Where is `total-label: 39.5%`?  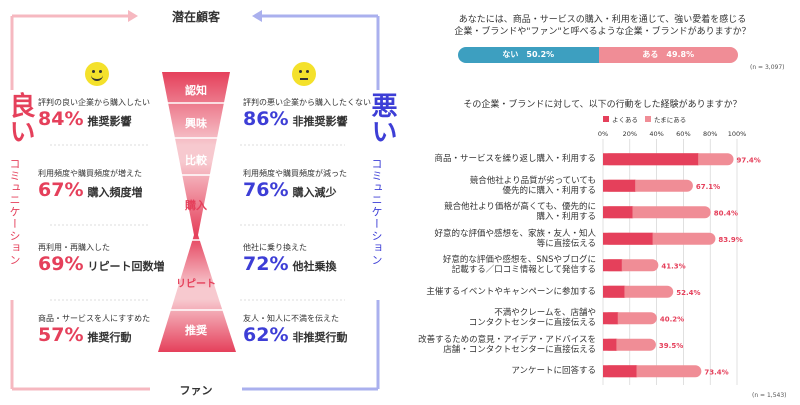 total-label: 39.5% is located at coordinates (671, 346).